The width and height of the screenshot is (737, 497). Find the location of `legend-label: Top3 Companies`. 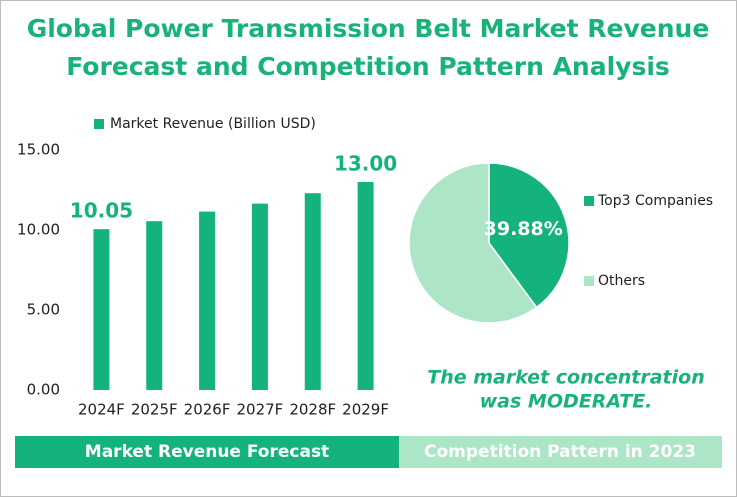

legend-label: Top3 Companies is located at coordinates (655, 201).